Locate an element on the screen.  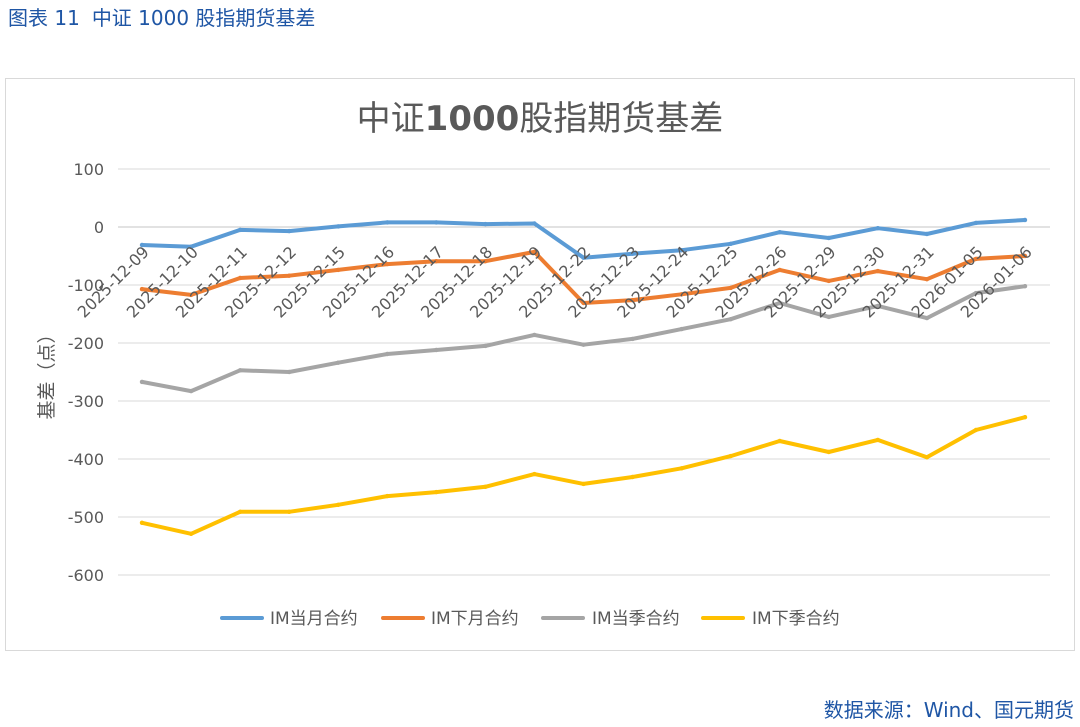
y-tick-label: -400 is located at coordinates (86, 459).